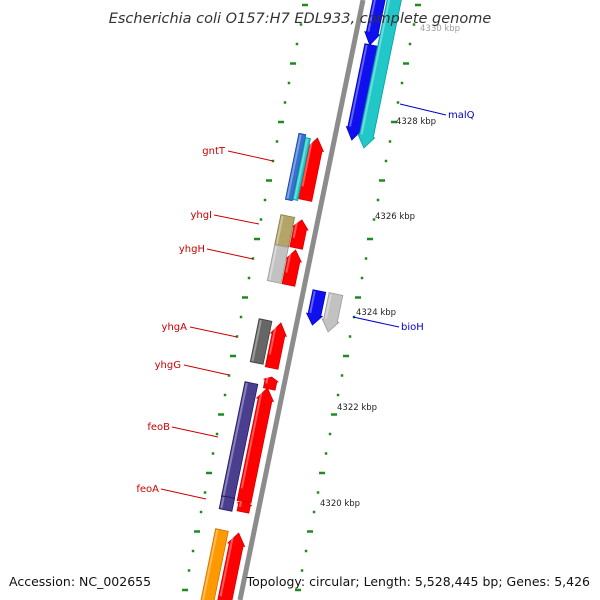  Describe the element at coordinates (222, 502) in the screenshot. I see `feoA-feature-purple-highlight` at that location.